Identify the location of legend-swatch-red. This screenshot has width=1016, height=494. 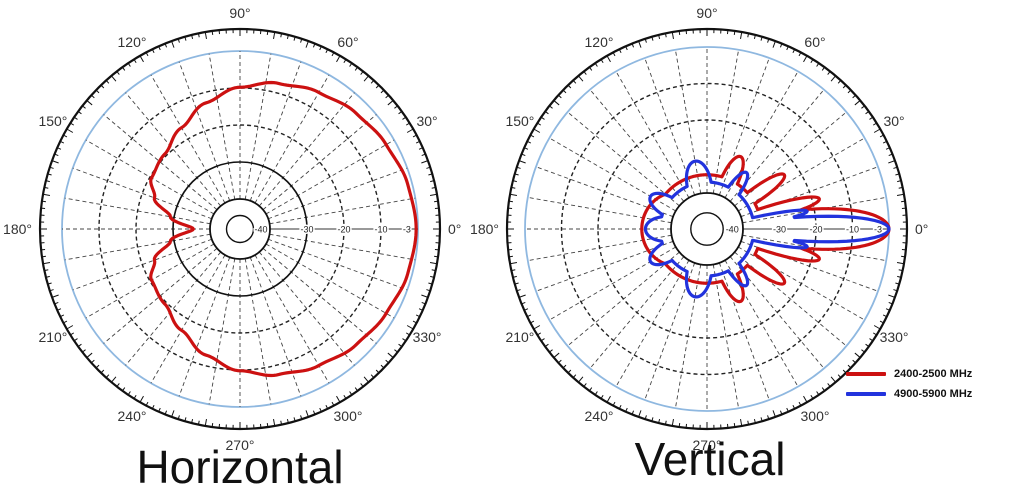
(866, 374).